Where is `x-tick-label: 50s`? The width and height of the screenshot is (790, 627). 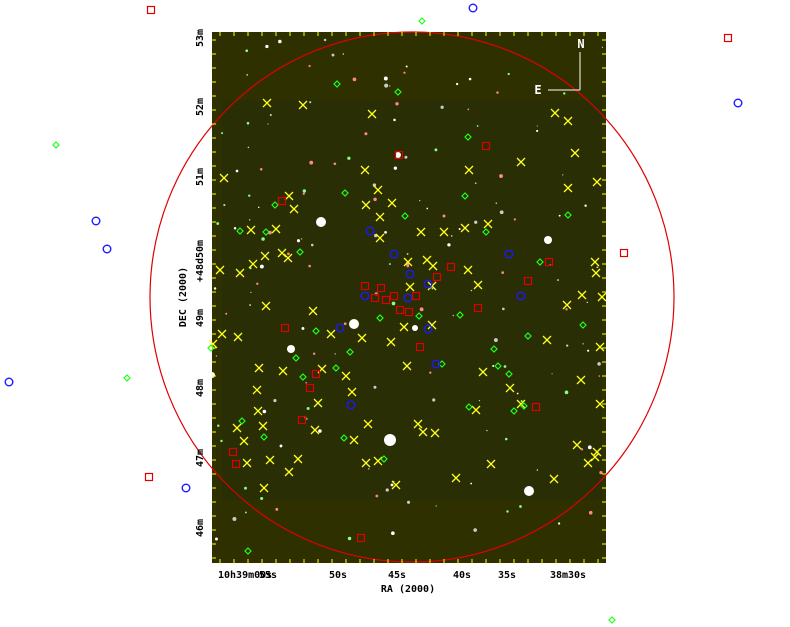 x-tick-label: 50s is located at coordinates (338, 575).